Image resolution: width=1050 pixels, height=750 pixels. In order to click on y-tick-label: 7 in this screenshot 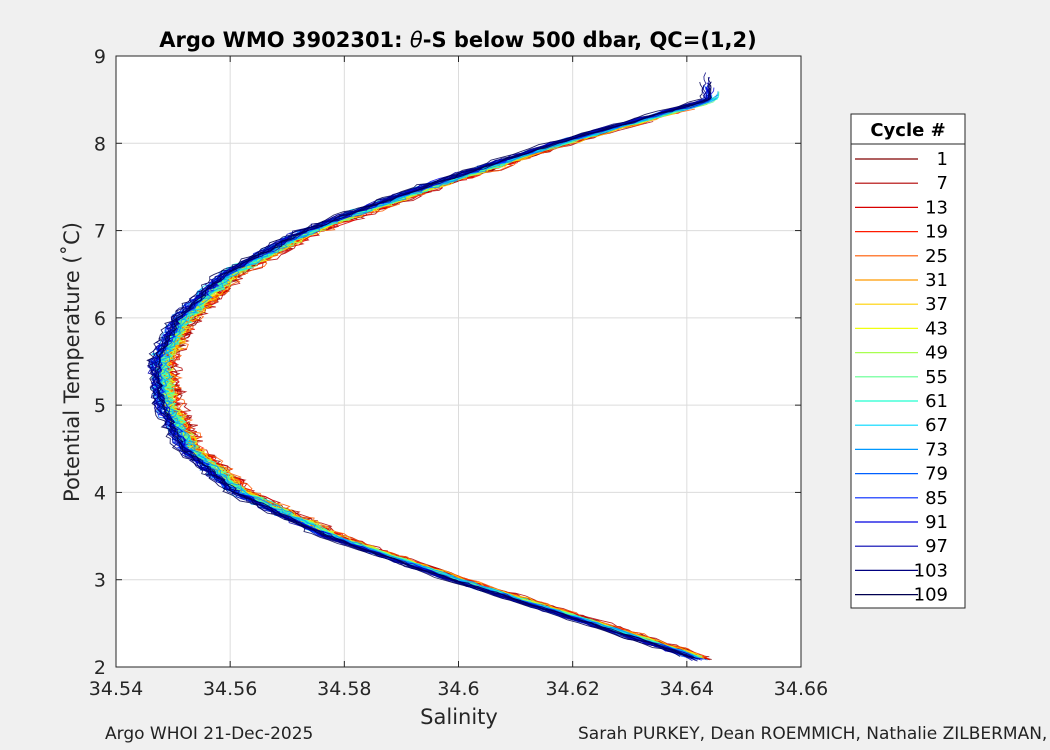, I will do `click(100, 232)`.